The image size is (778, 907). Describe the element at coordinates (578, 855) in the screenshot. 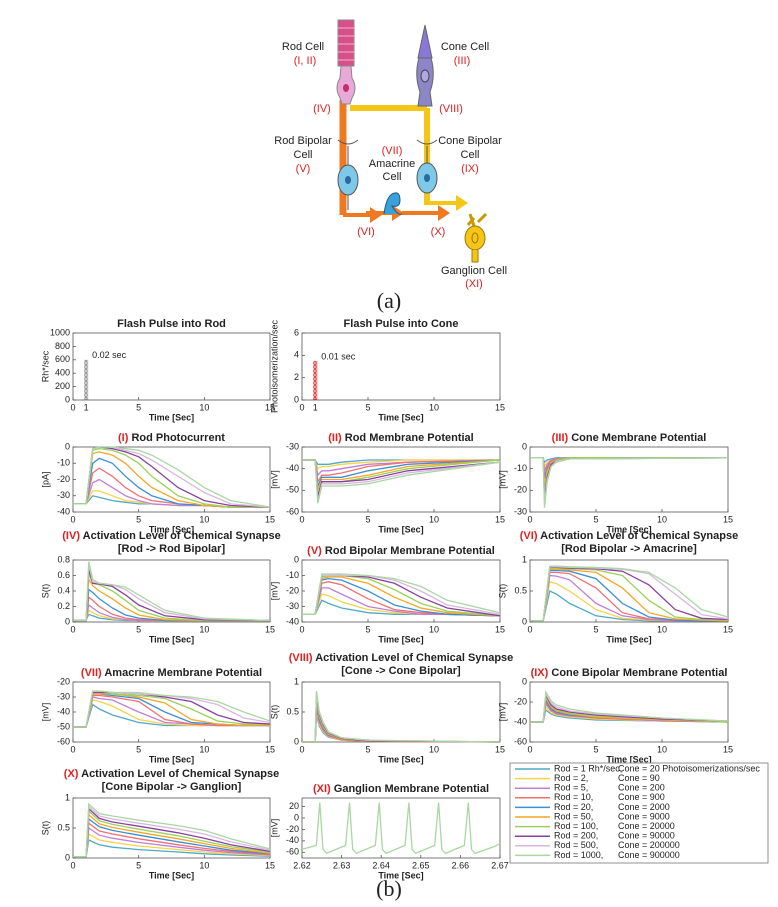

I see `legend-label: Rod = 1000,` at that location.